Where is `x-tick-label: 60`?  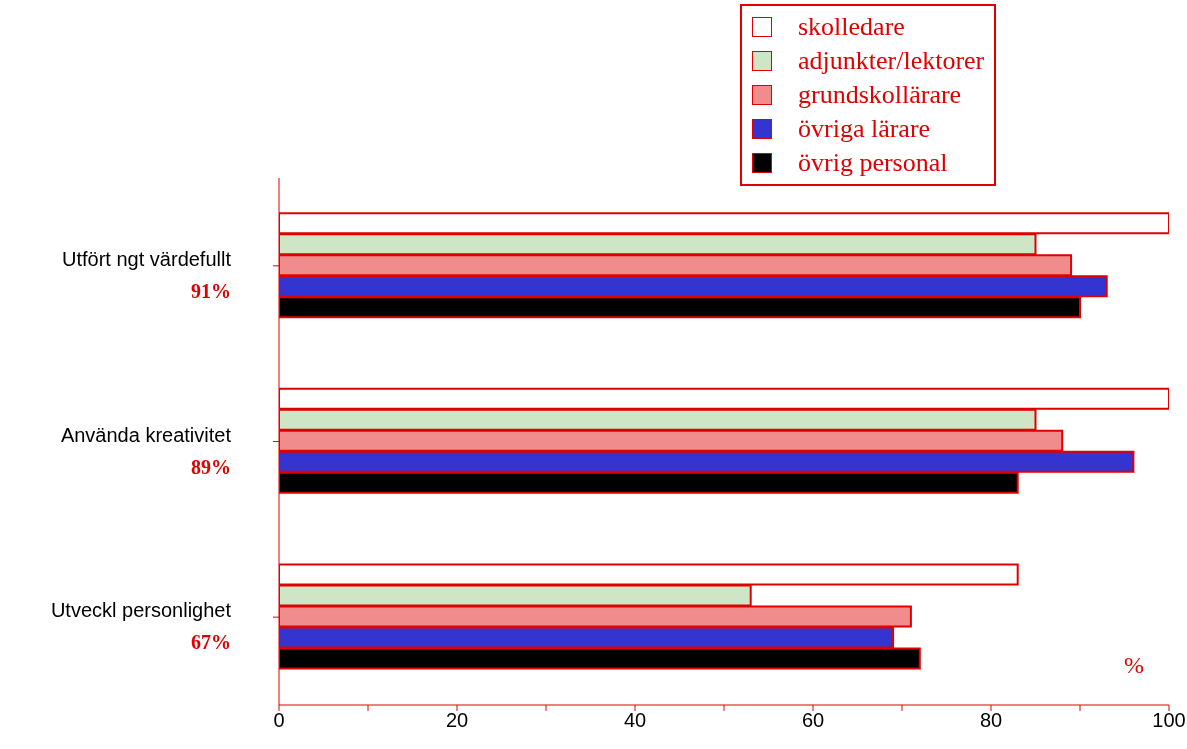 x-tick-label: 60 is located at coordinates (813, 720).